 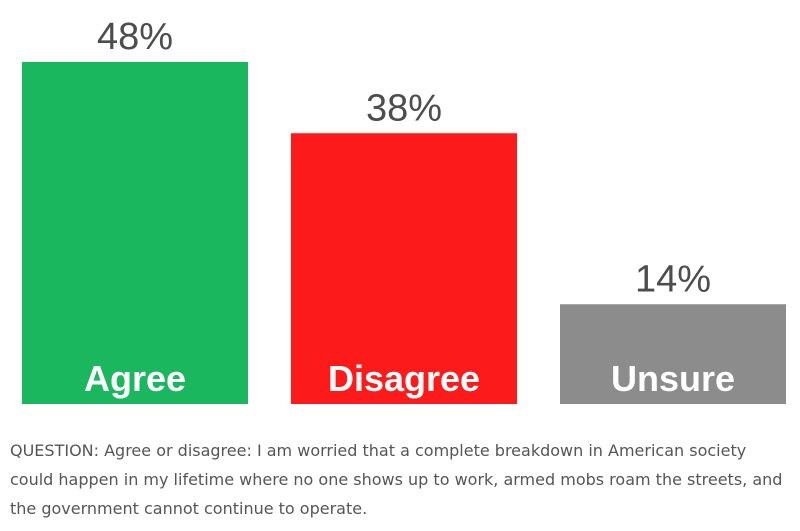 I want to click on bar-disagree, so click(x=404, y=268).